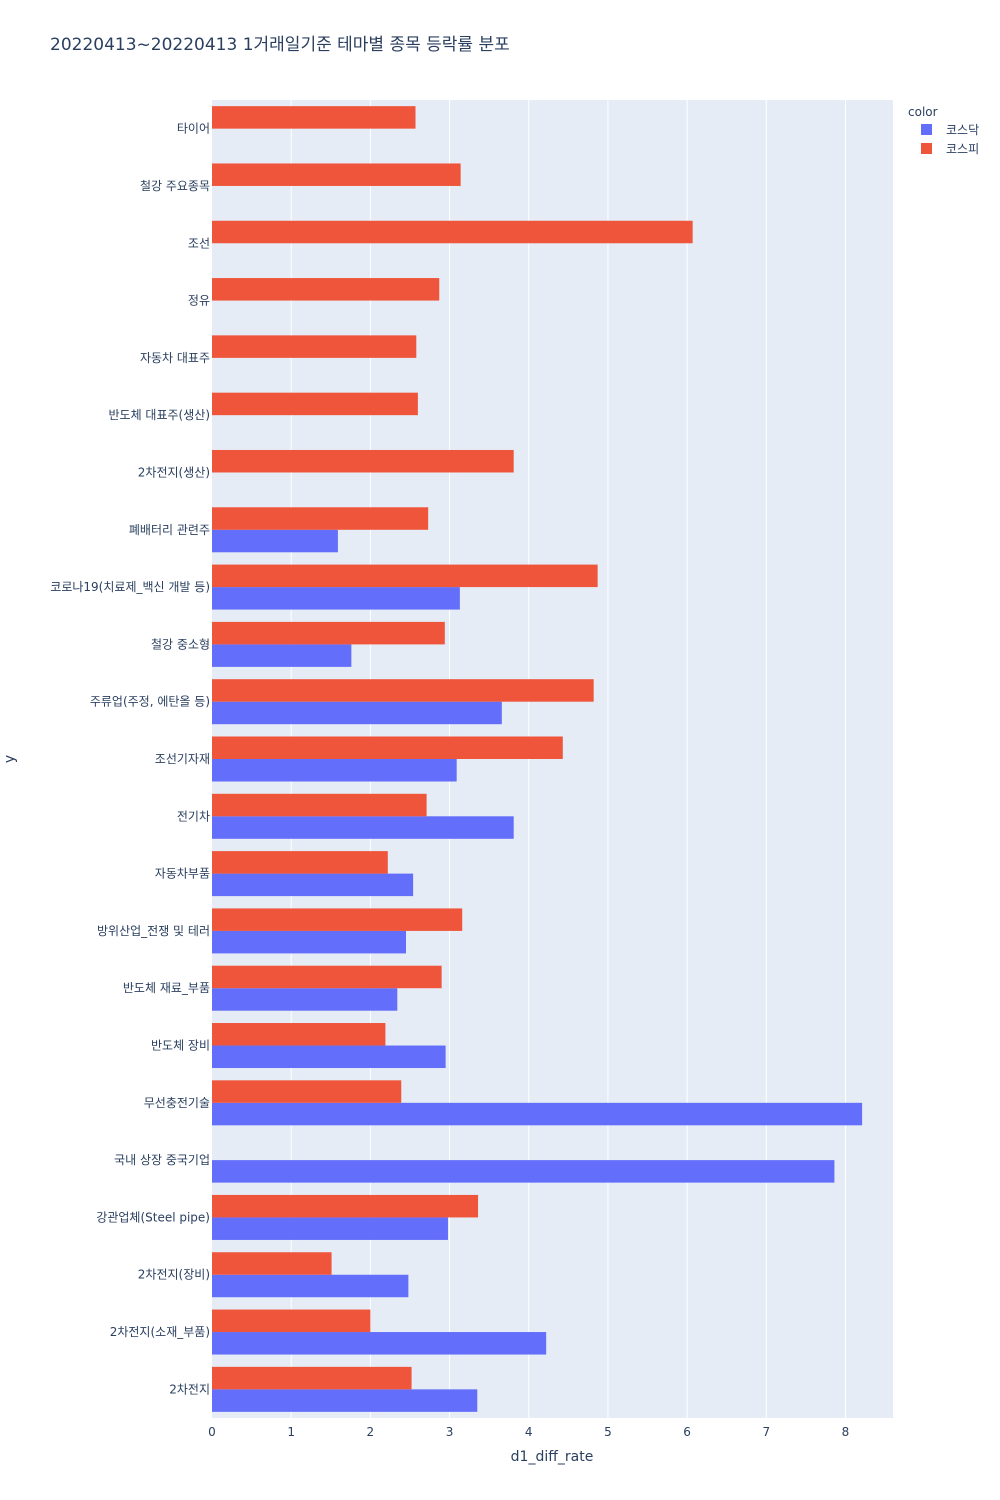 The image size is (1000, 1500). What do you see at coordinates (182, 759) in the screenshot?
I see `y-tick-label: 조선기자재` at bounding box center [182, 759].